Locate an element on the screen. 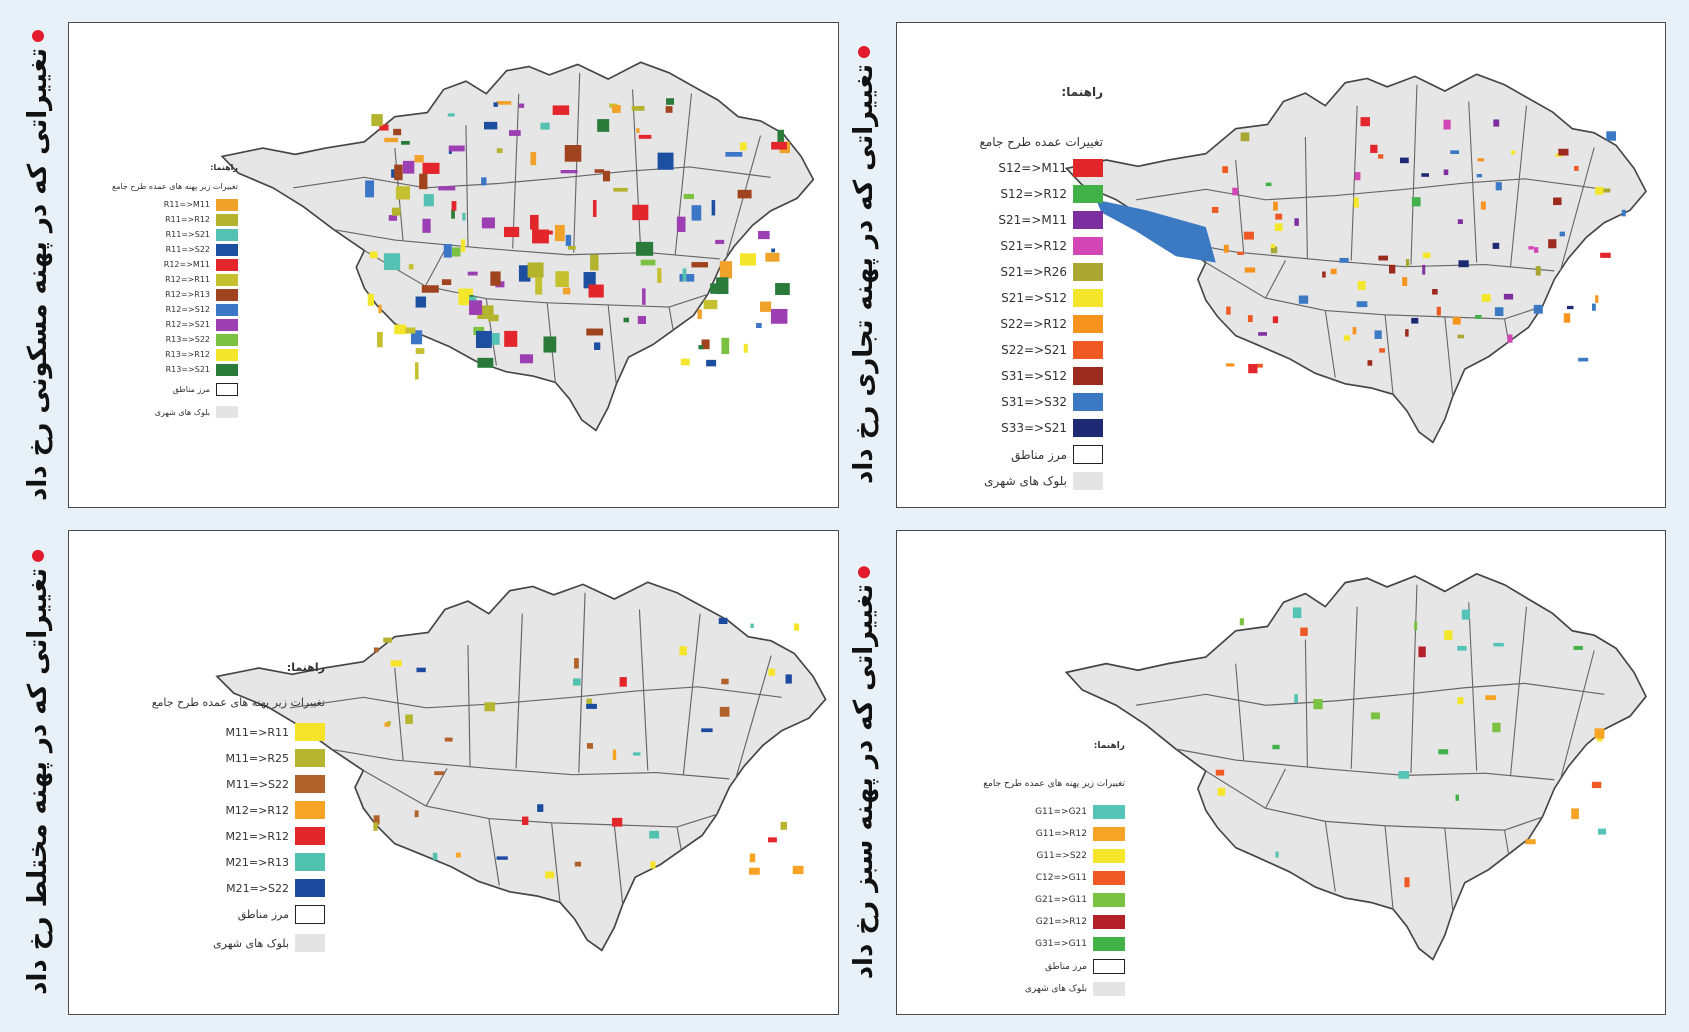  legend-item: G11=>G21 is located at coordinates (1035, 812).